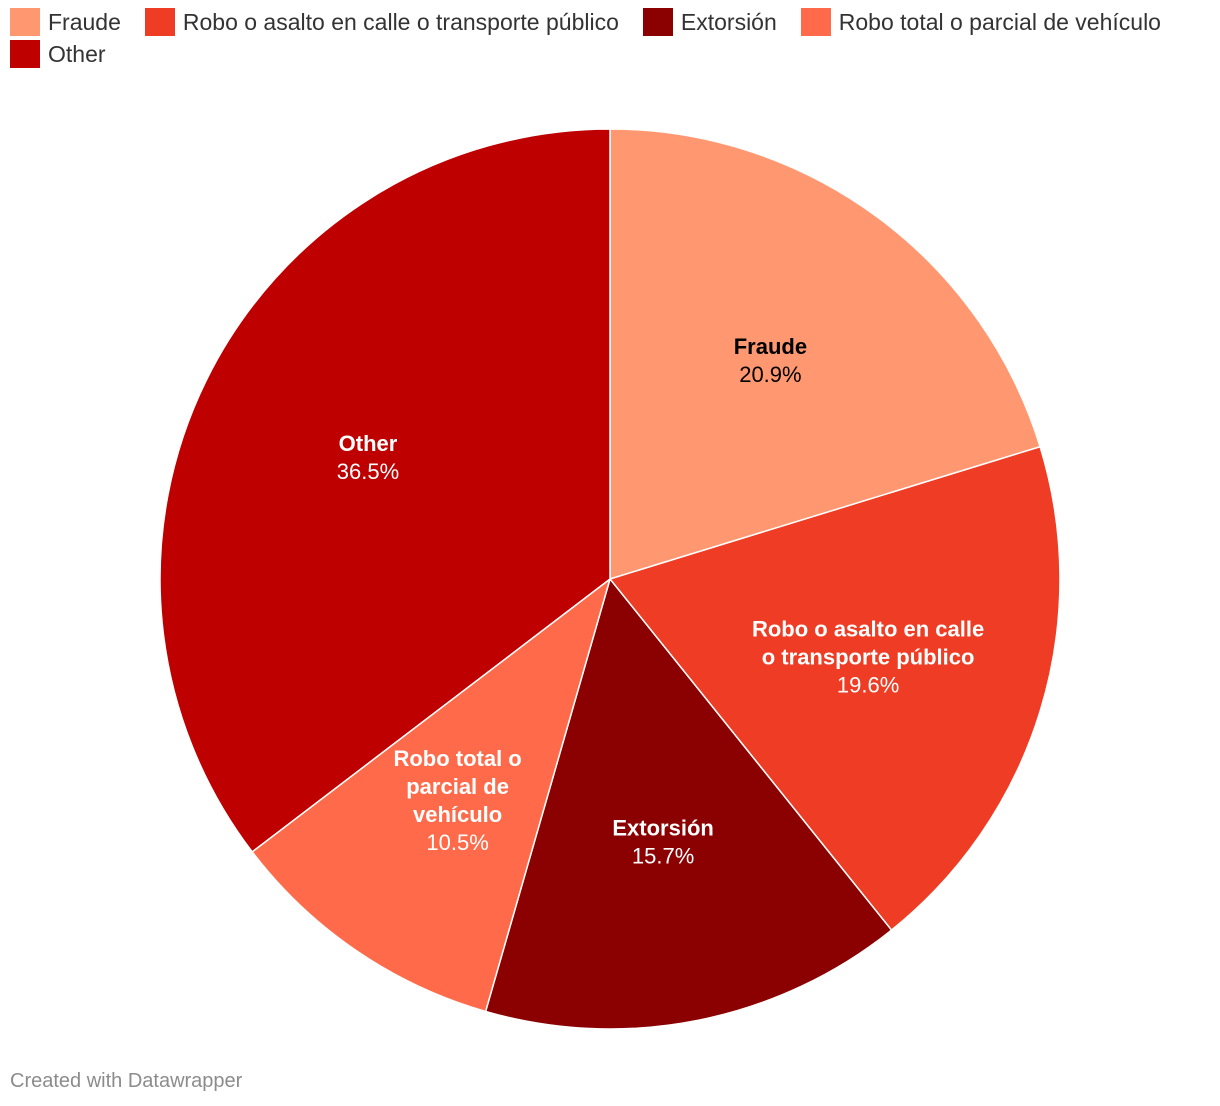 The height and width of the screenshot is (1106, 1220). What do you see at coordinates (368, 443) in the screenshot?
I see `slice-name-other: Other` at bounding box center [368, 443].